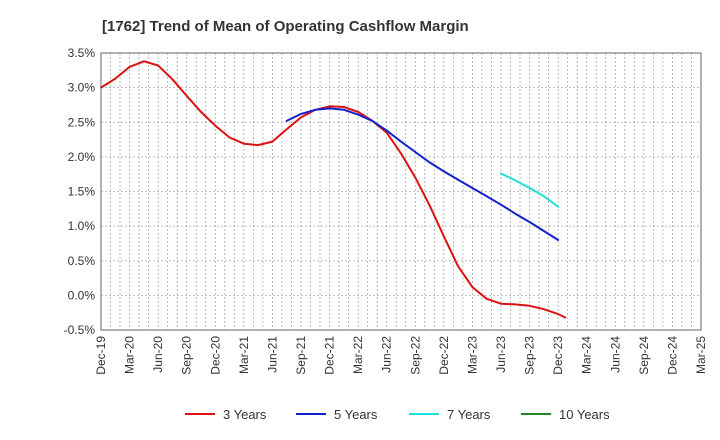 Image resolution: width=720 pixels, height=440 pixels. Describe the element at coordinates (615, 354) in the screenshot. I see `x-tick-label: Jun-24` at that location.